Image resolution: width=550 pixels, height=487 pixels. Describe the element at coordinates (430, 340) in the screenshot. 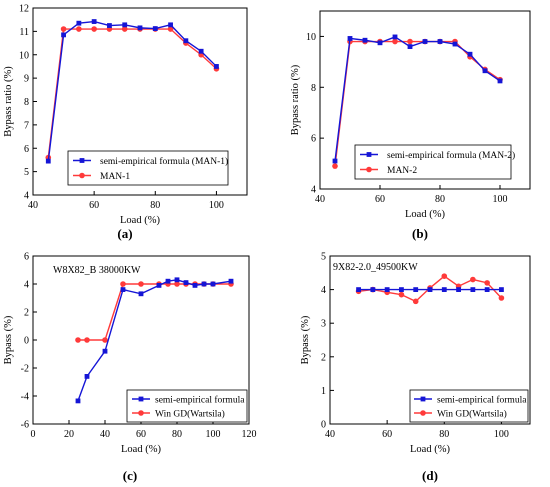

I see `plot-frame` at that location.